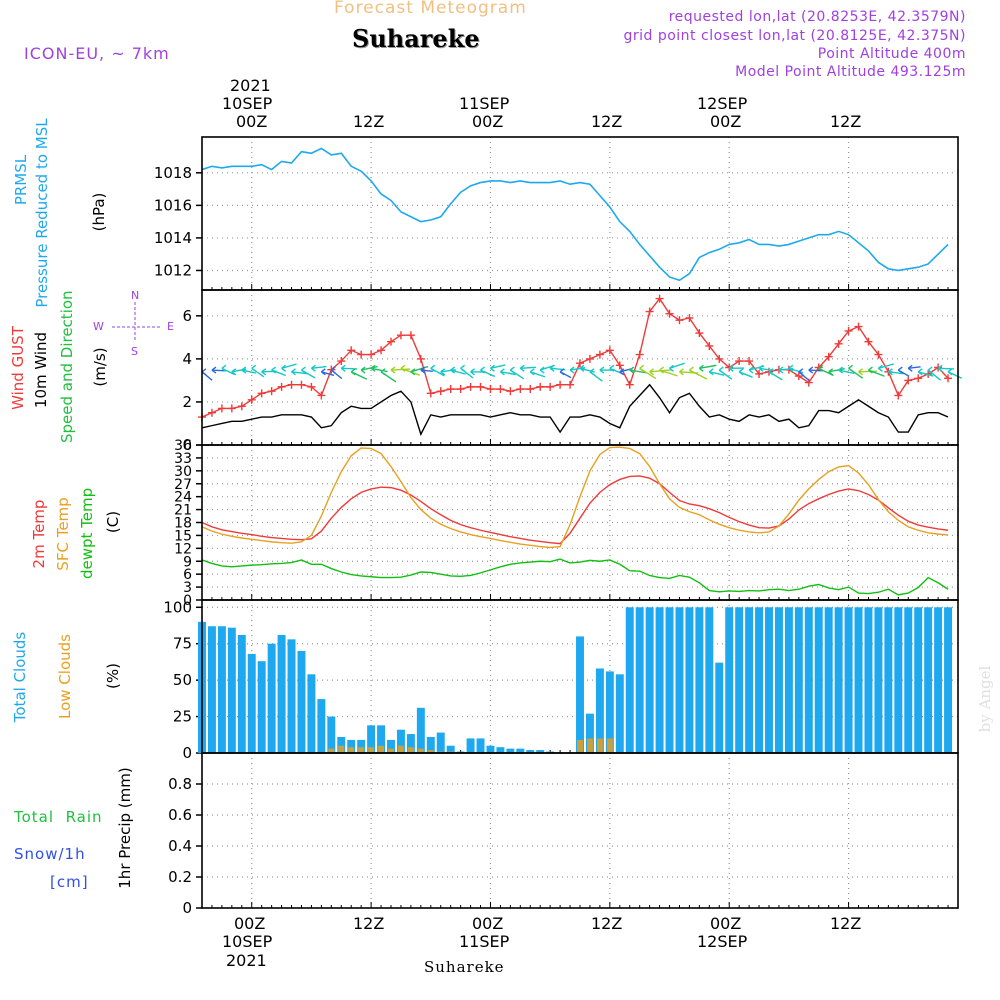 The height and width of the screenshot is (1000, 1000). What do you see at coordinates (69, 882) in the screenshot?
I see `snow-unit: [cm]` at bounding box center [69, 882].